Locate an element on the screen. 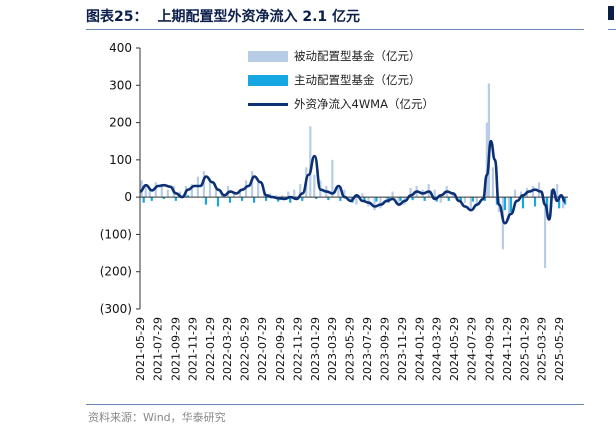  adjacent-header-rule is located at coordinates (612, 29).